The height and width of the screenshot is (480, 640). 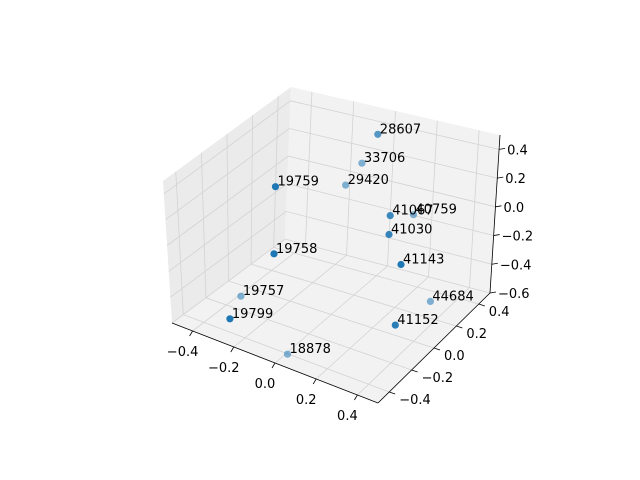 I want to click on y-tick-label: −0.2, so click(x=438, y=378).